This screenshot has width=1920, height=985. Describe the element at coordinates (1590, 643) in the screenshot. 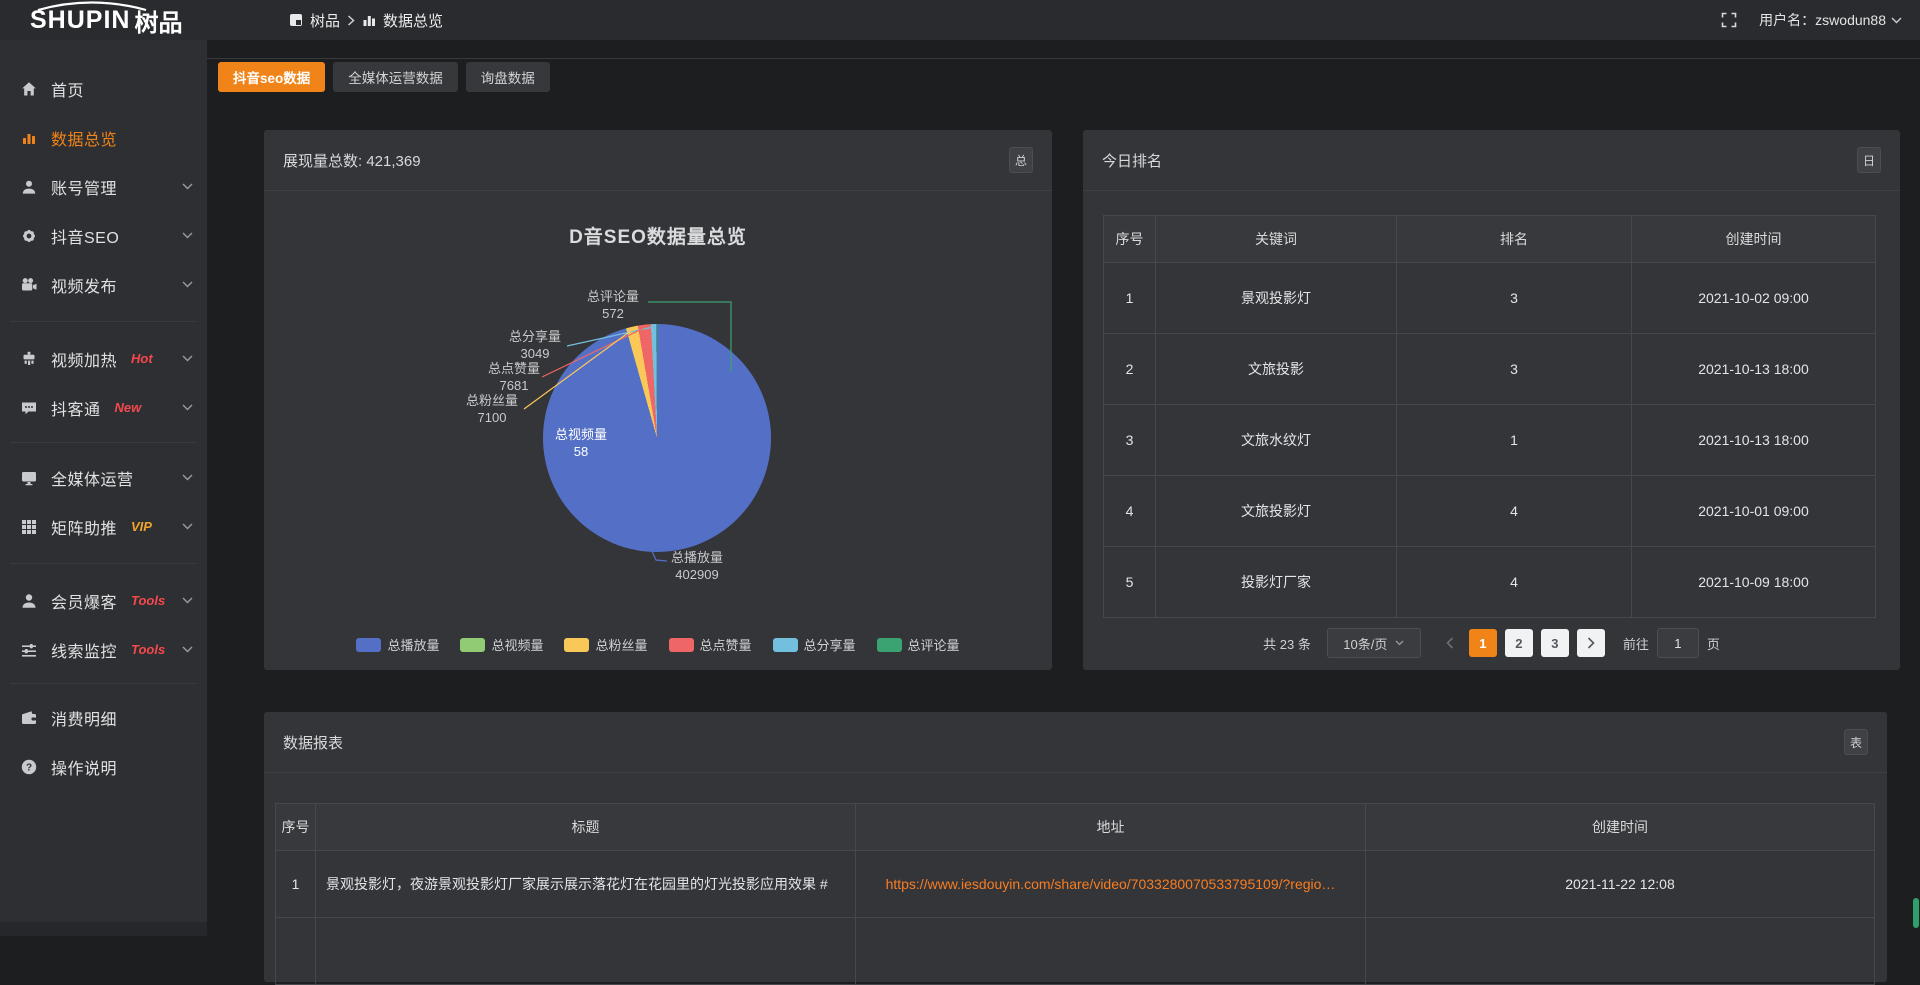

I see `next-page-button` at that location.